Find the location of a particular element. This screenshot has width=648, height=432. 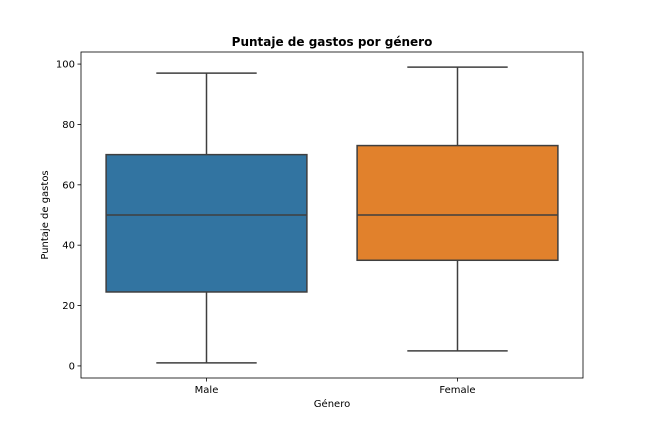

y-tick-label: 100 is located at coordinates (65, 65).